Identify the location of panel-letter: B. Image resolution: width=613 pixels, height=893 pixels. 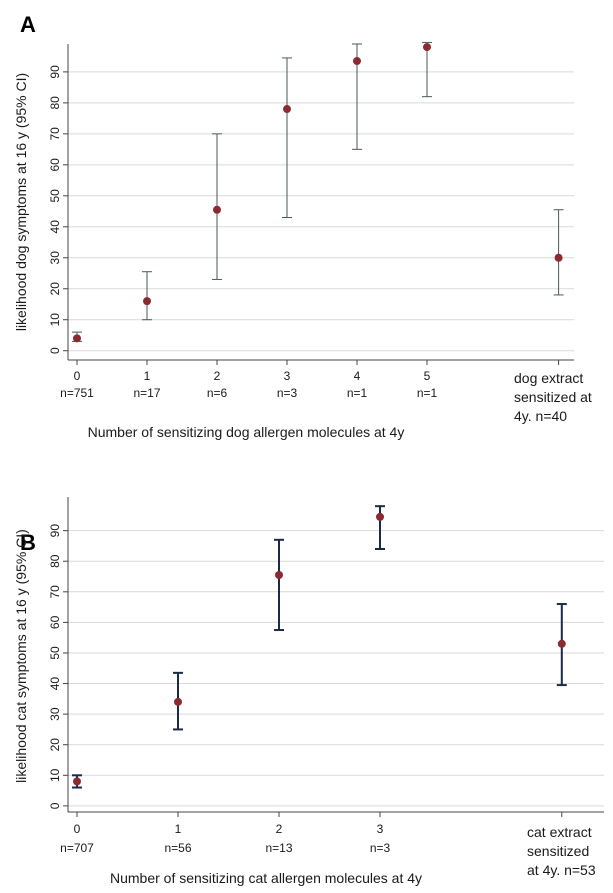
(28, 542).